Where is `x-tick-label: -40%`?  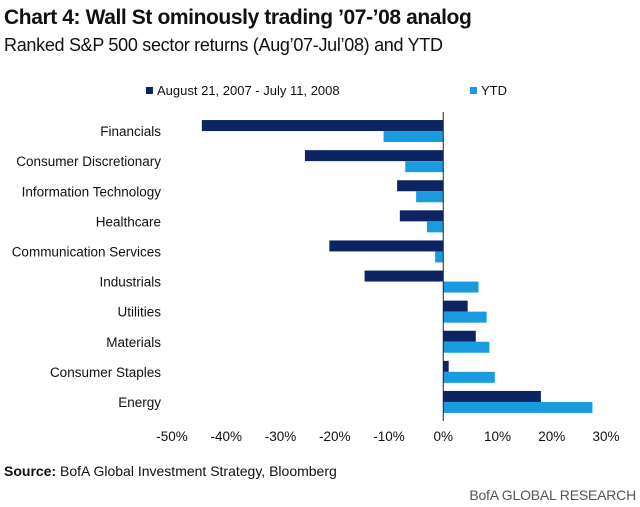
x-tick-label: -40% is located at coordinates (226, 436).